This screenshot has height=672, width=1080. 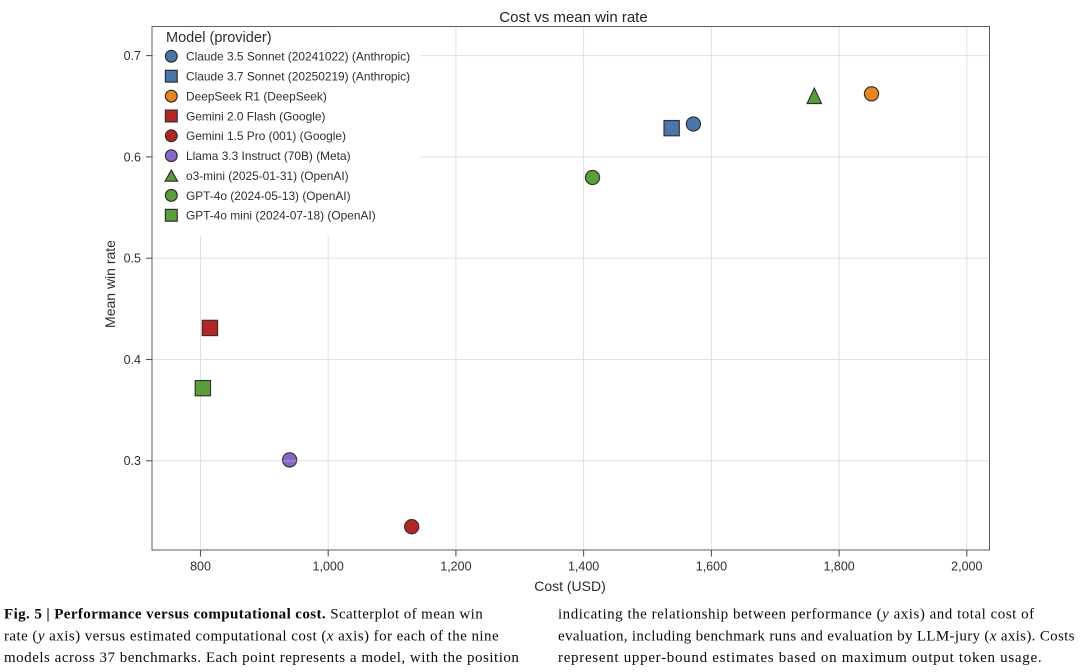 I want to click on svg-text: Cost vs mean win rate, so click(x=573, y=17).